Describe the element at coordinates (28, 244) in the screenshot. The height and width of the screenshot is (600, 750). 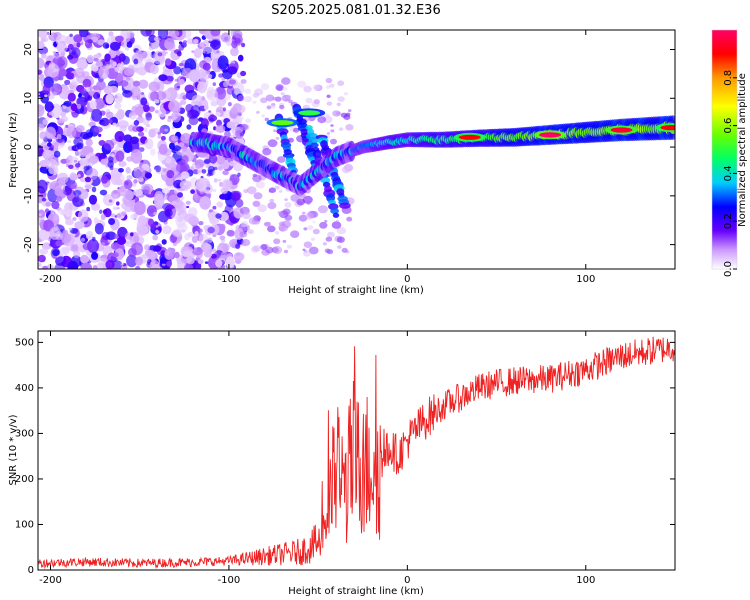
I see `y-tick-label: -20` at that location.